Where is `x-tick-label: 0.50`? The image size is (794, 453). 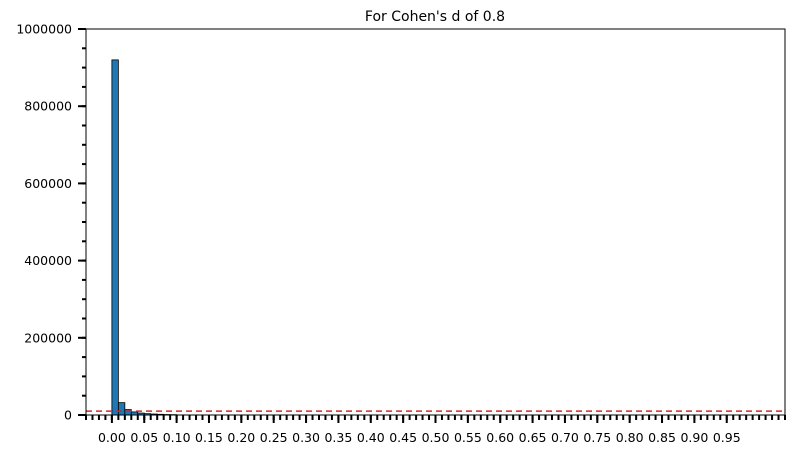 x-tick-label: 0.50 is located at coordinates (436, 437).